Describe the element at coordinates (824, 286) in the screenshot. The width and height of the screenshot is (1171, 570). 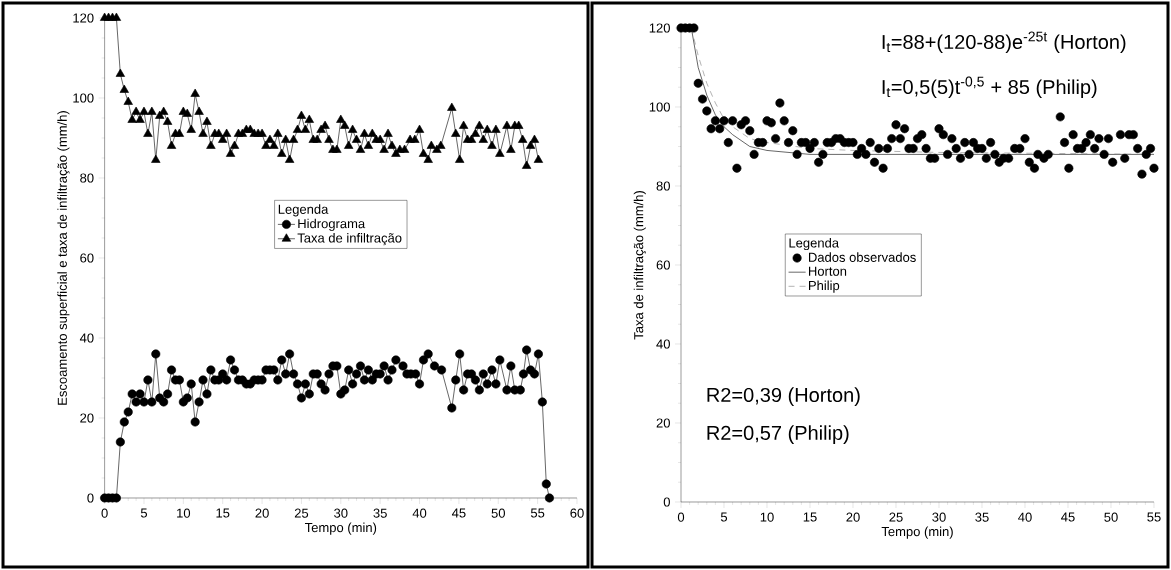
I see `legend-label: Philip` at that location.